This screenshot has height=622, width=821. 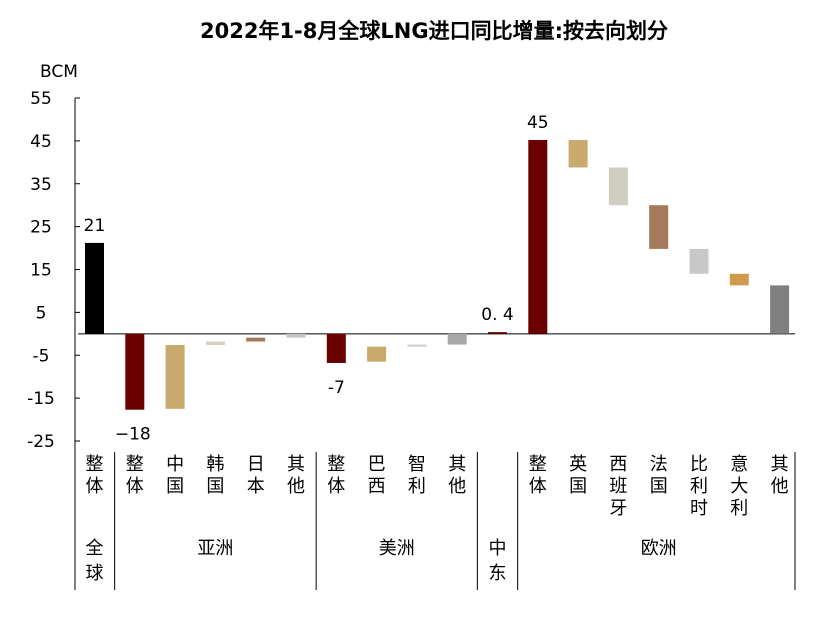 What do you see at coordinates (538, 123) in the screenshot?
I see `data-label: 45` at bounding box center [538, 123].